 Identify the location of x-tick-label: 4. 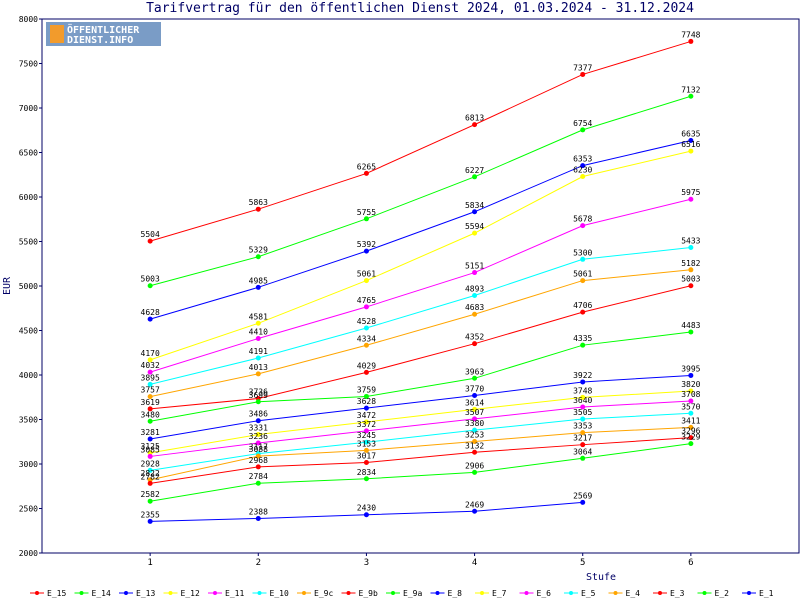
(474, 563).